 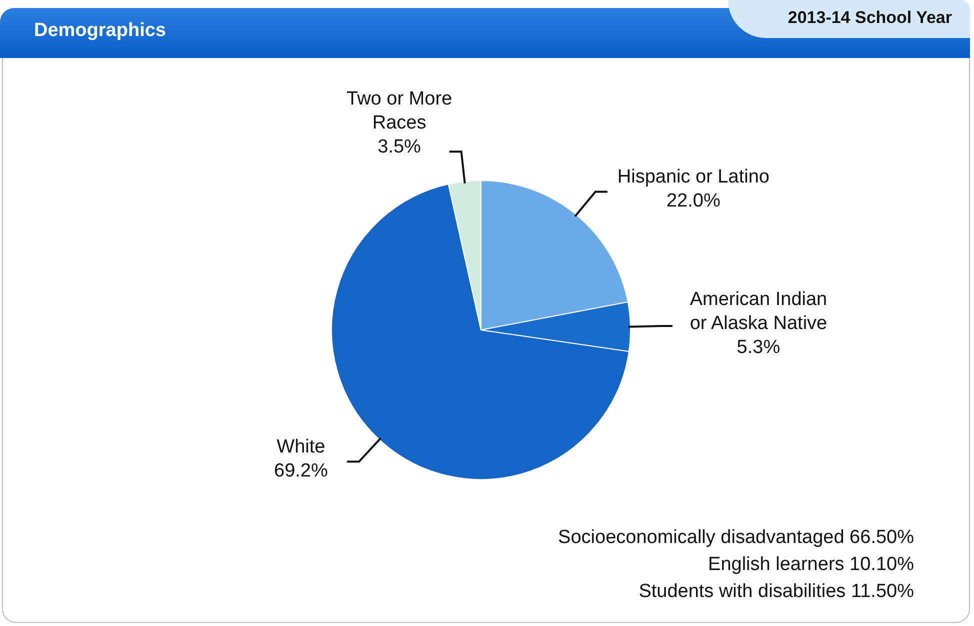 I want to click on text: 2013-14 School Year, so click(x=849, y=19).